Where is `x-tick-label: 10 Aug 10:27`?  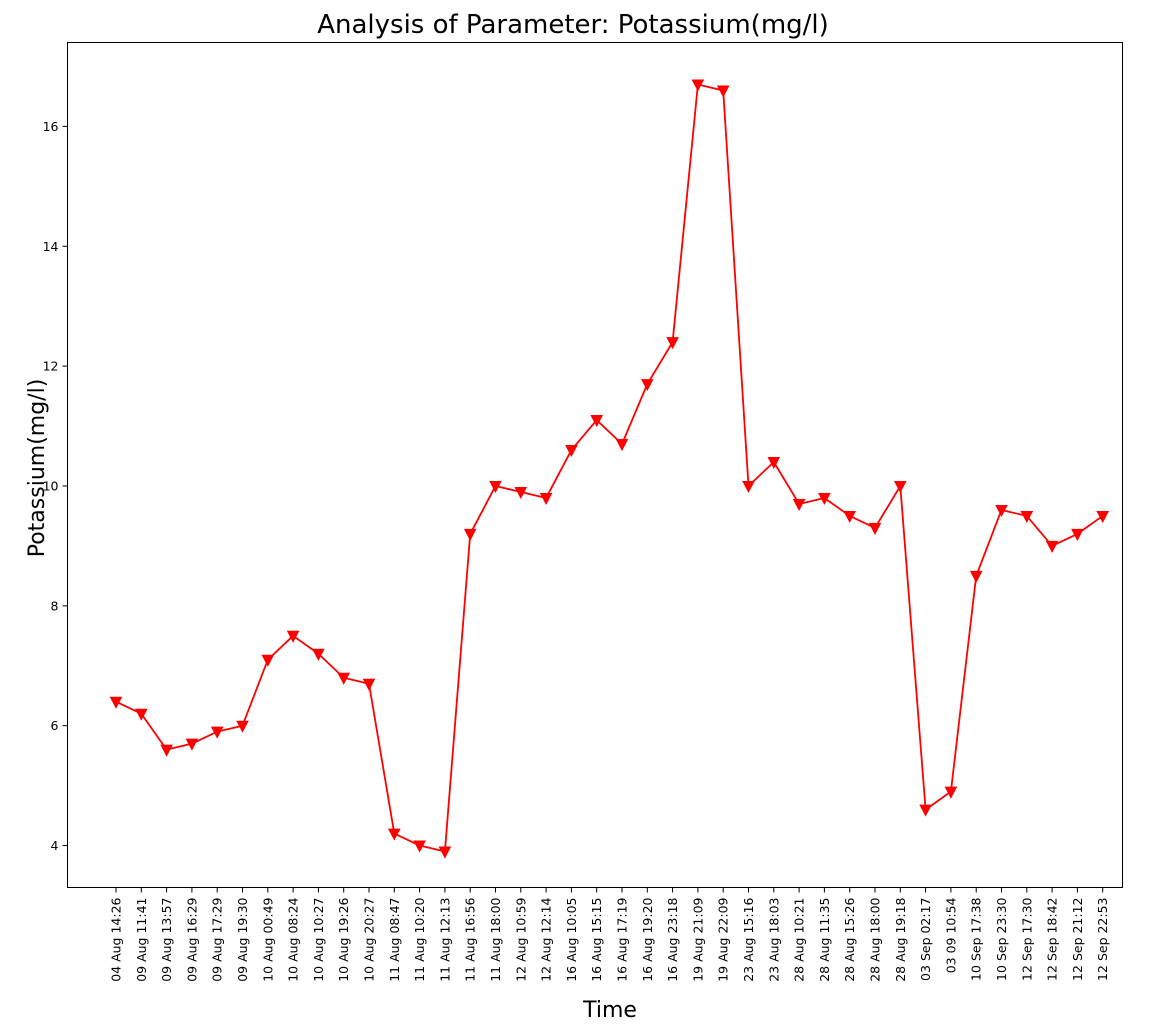
x-tick-label: 10 Aug 10:27 is located at coordinates (318, 940).